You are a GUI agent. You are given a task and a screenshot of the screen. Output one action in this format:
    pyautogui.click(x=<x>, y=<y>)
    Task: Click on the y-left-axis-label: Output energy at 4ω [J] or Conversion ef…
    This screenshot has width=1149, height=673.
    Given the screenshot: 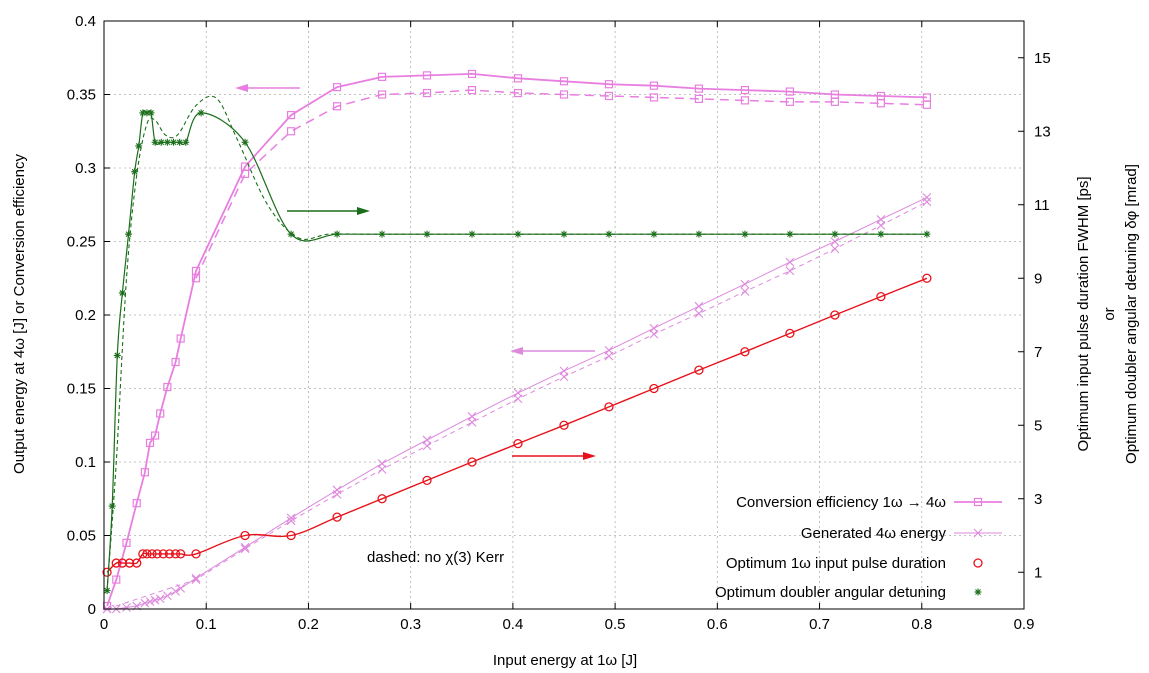 What is the action you would take?
    pyautogui.click(x=19, y=314)
    